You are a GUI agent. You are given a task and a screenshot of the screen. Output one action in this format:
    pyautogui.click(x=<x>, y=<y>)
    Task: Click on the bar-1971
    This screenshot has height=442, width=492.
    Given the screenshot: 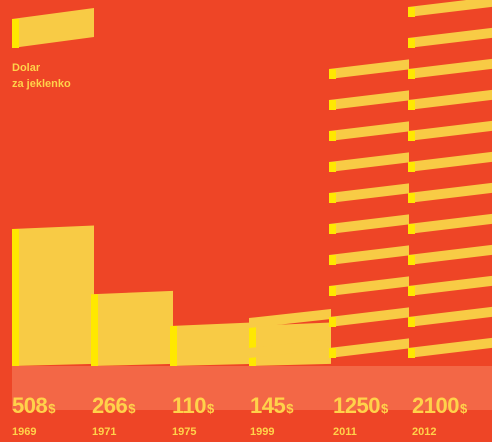 What is the action you would take?
    pyautogui.click(x=132, y=328)
    